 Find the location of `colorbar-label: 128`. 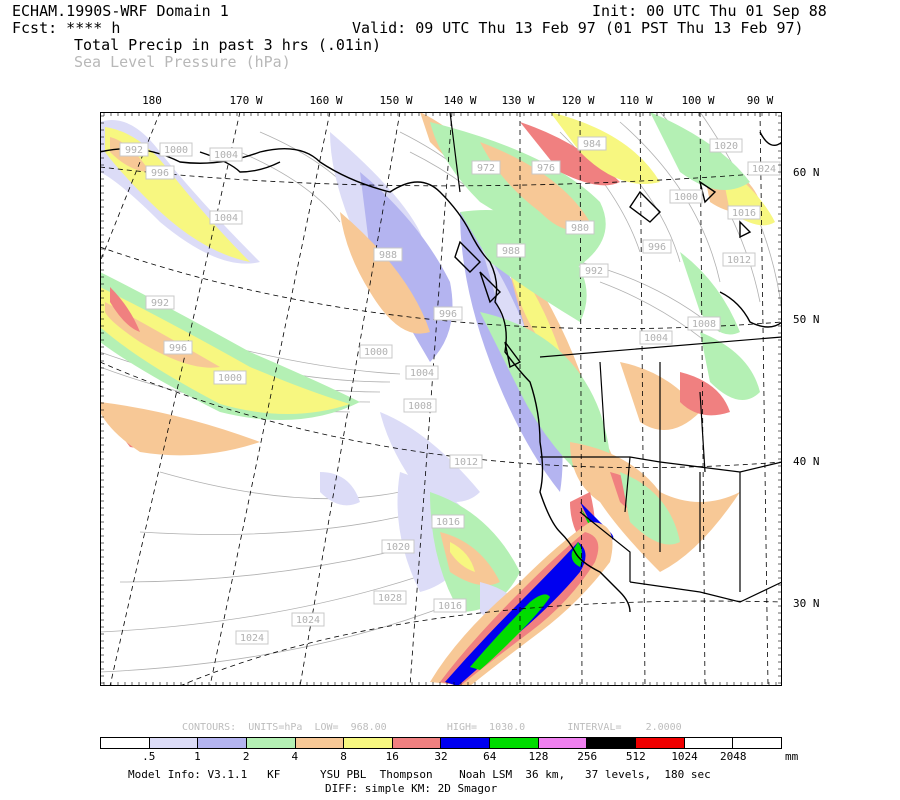

colorbar-label: 128 is located at coordinates (538, 756).